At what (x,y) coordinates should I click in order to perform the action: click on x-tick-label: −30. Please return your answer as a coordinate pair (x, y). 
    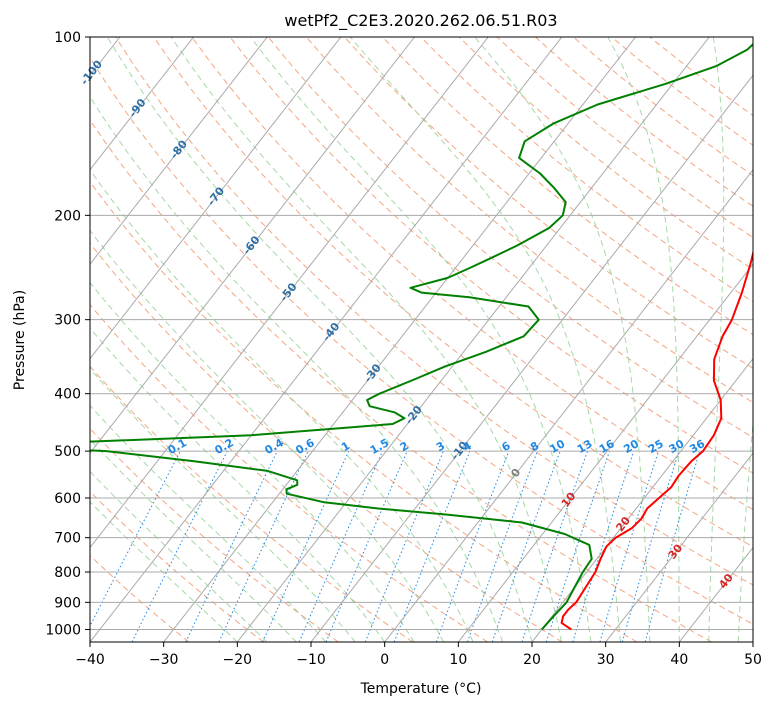
    Looking at the image, I should click on (164, 660).